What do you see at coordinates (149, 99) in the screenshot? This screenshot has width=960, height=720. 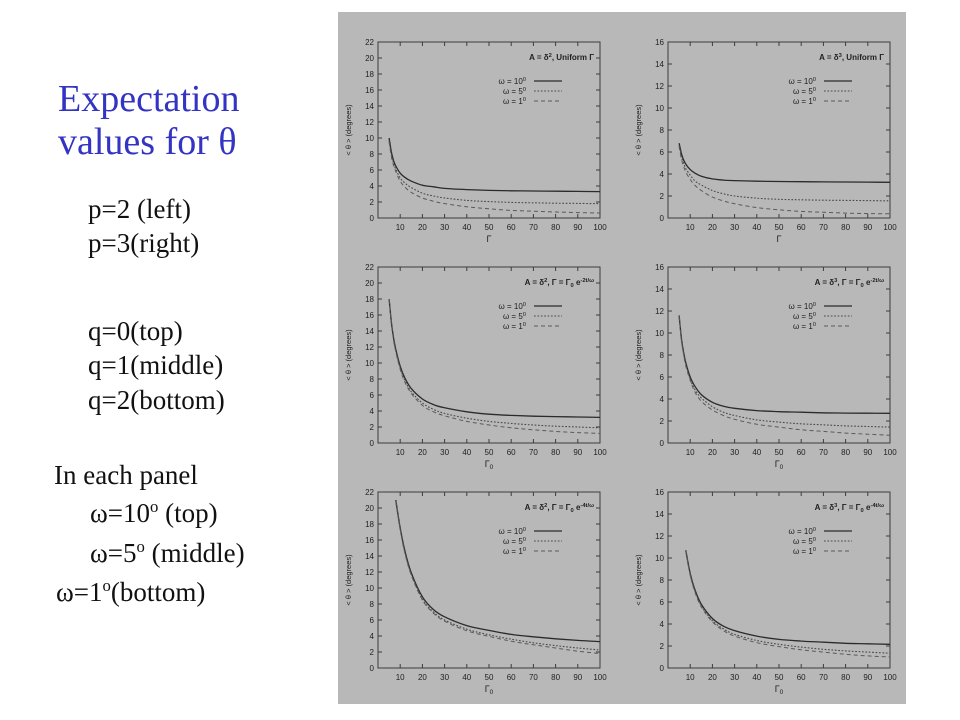 I see `slide-title-line-1: Expectation` at bounding box center [149, 99].